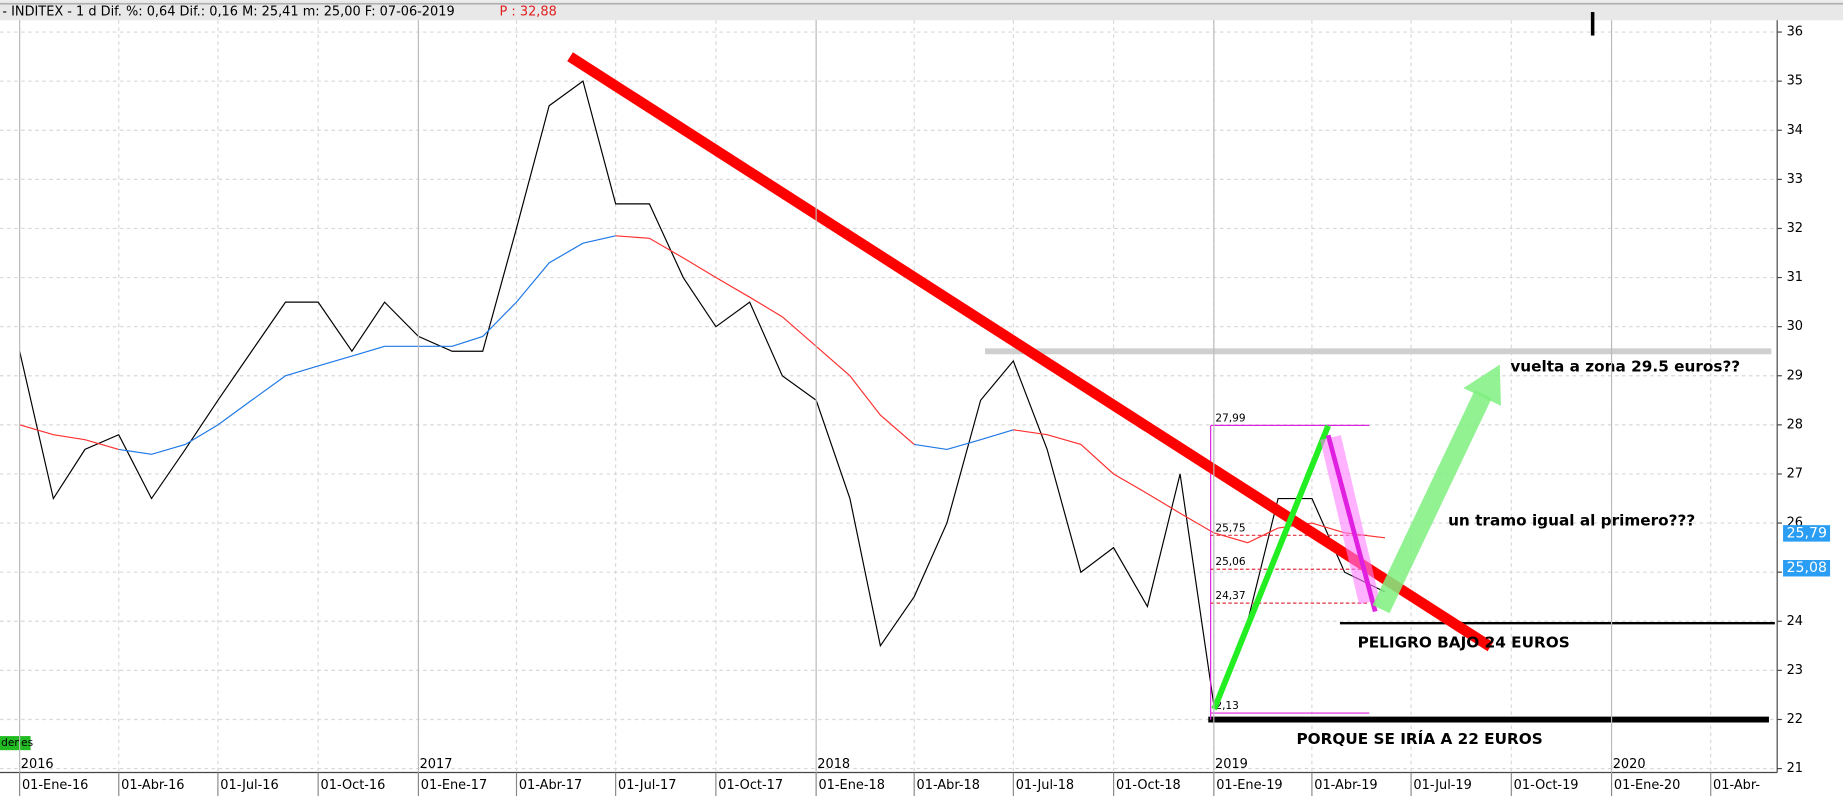 The height and width of the screenshot is (801, 1843). What do you see at coordinates (1231, 764) in the screenshot?
I see `year-label: 2019` at bounding box center [1231, 764].